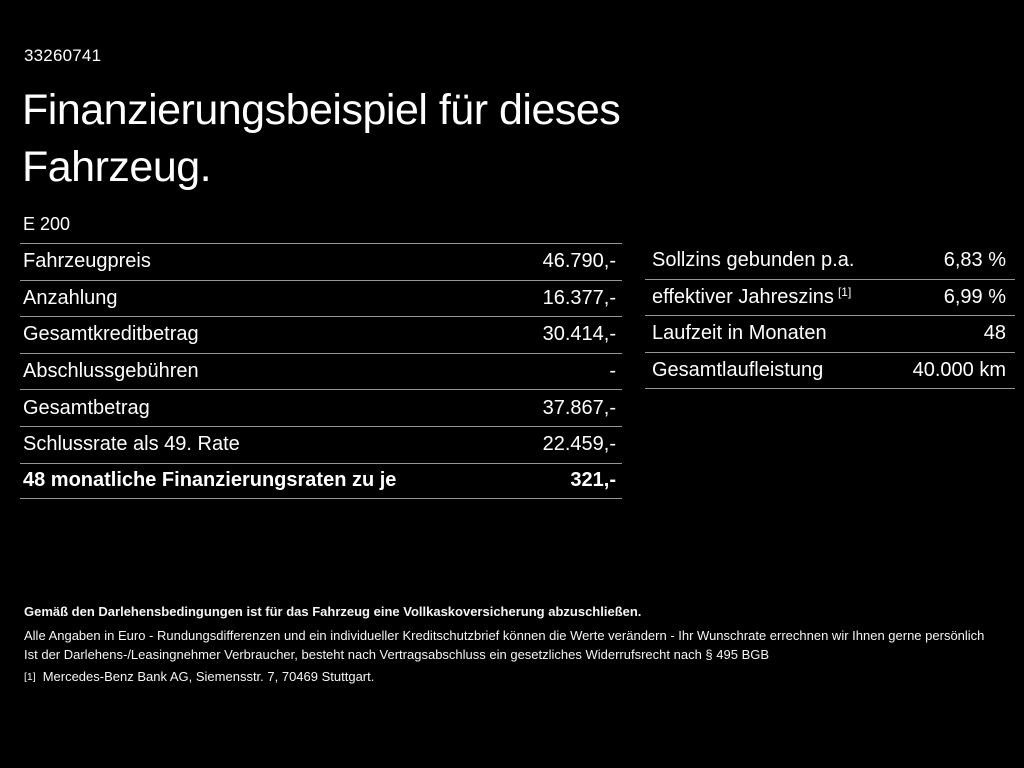 This screenshot has width=1024, height=768. I want to click on table-row-anzahlung: Anzahlung 16.377,-, so click(321, 298).